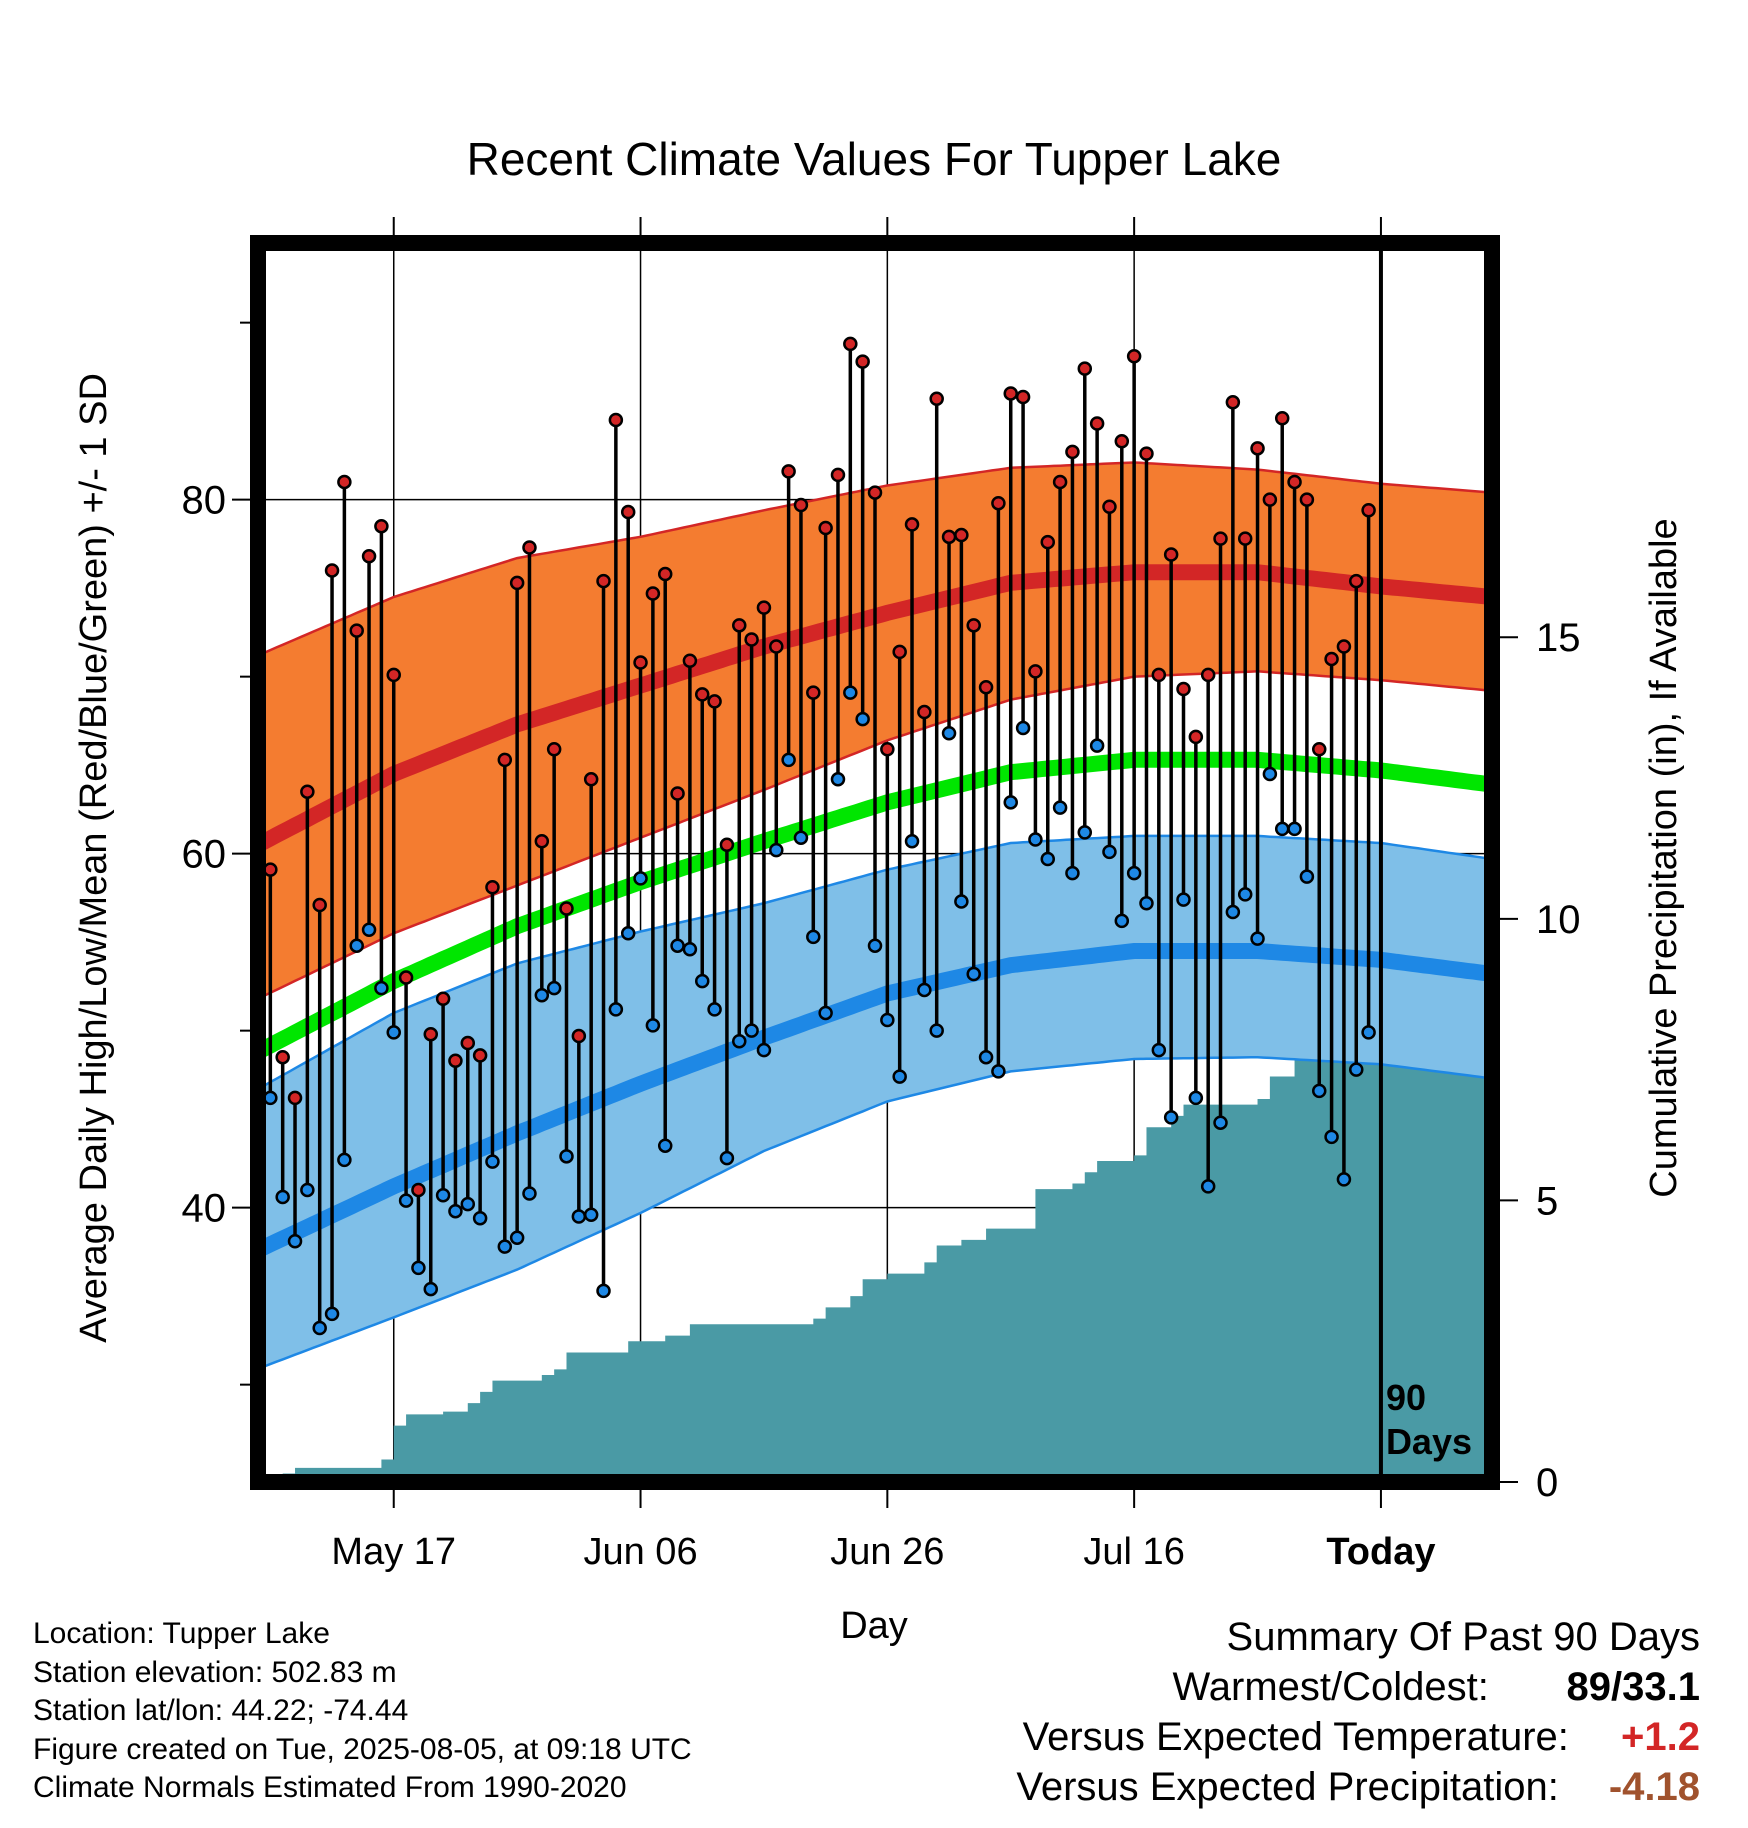 Image resolution: width=1748 pixels, height=1828 pixels. Describe the element at coordinates (1295, 1737) in the screenshot. I see `temp-departure-label: Versus Expected Temperature:` at that location.